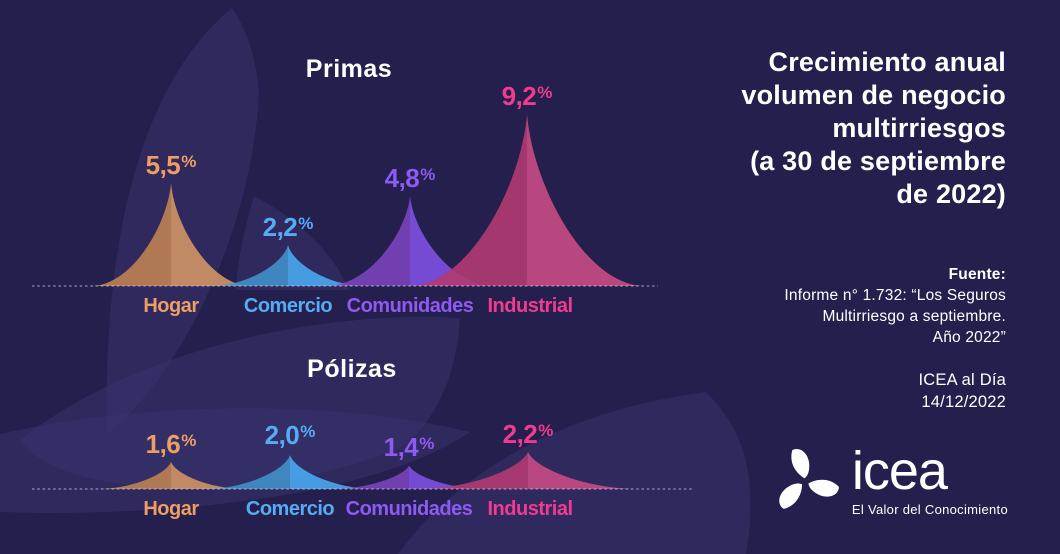 This screenshot has width=1060, height=554. What do you see at coordinates (163, 444) in the screenshot?
I see `value-text: 1,6` at bounding box center [163, 444].